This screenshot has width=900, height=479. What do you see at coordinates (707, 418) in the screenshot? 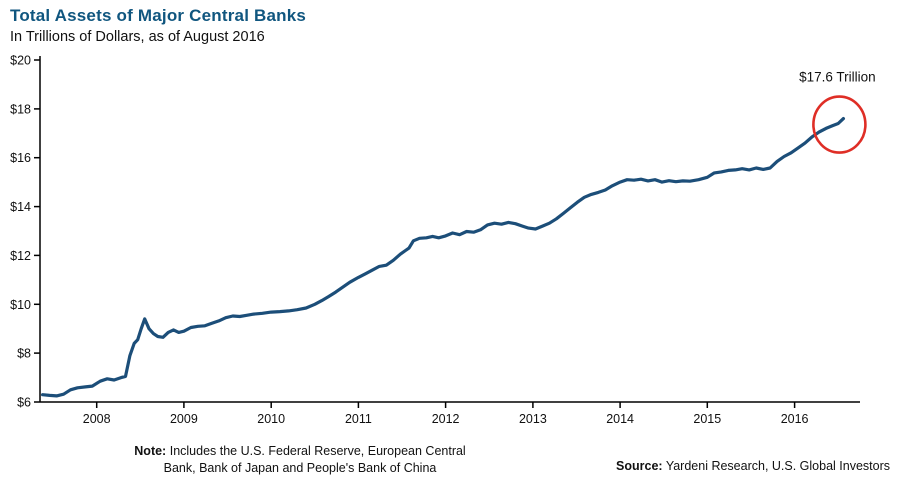
I see `x-tick-label: 2015` at bounding box center [707, 418].